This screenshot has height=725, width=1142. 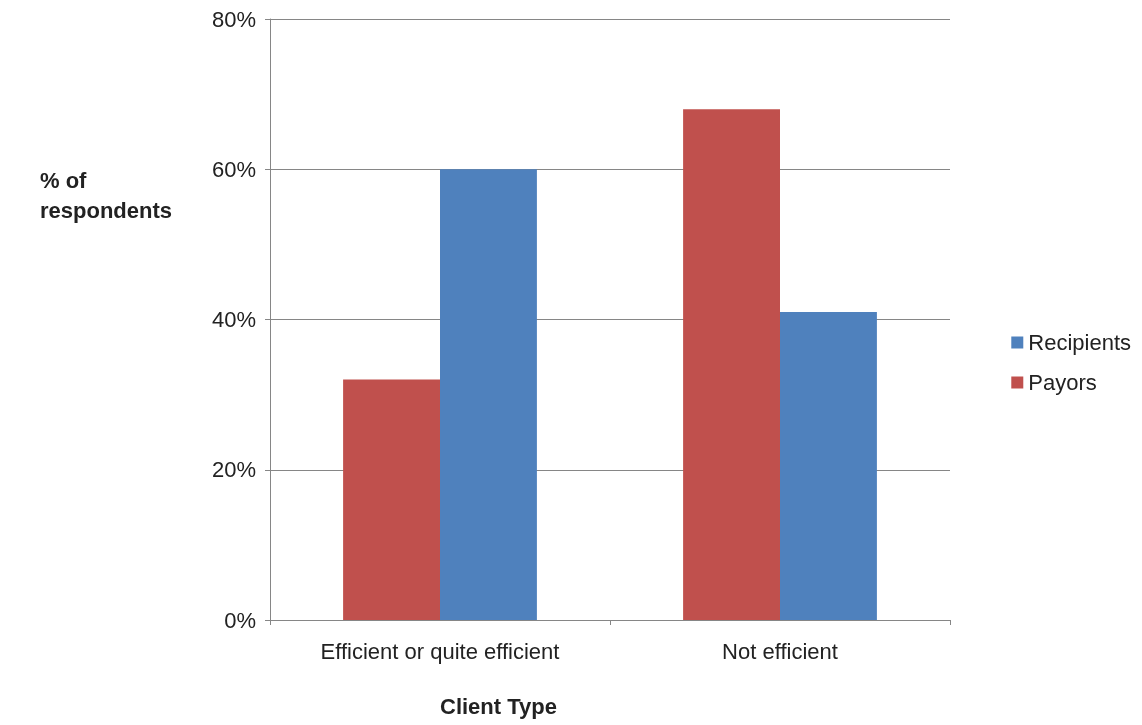 I want to click on y-tick-label: 0%, so click(x=240, y=620).